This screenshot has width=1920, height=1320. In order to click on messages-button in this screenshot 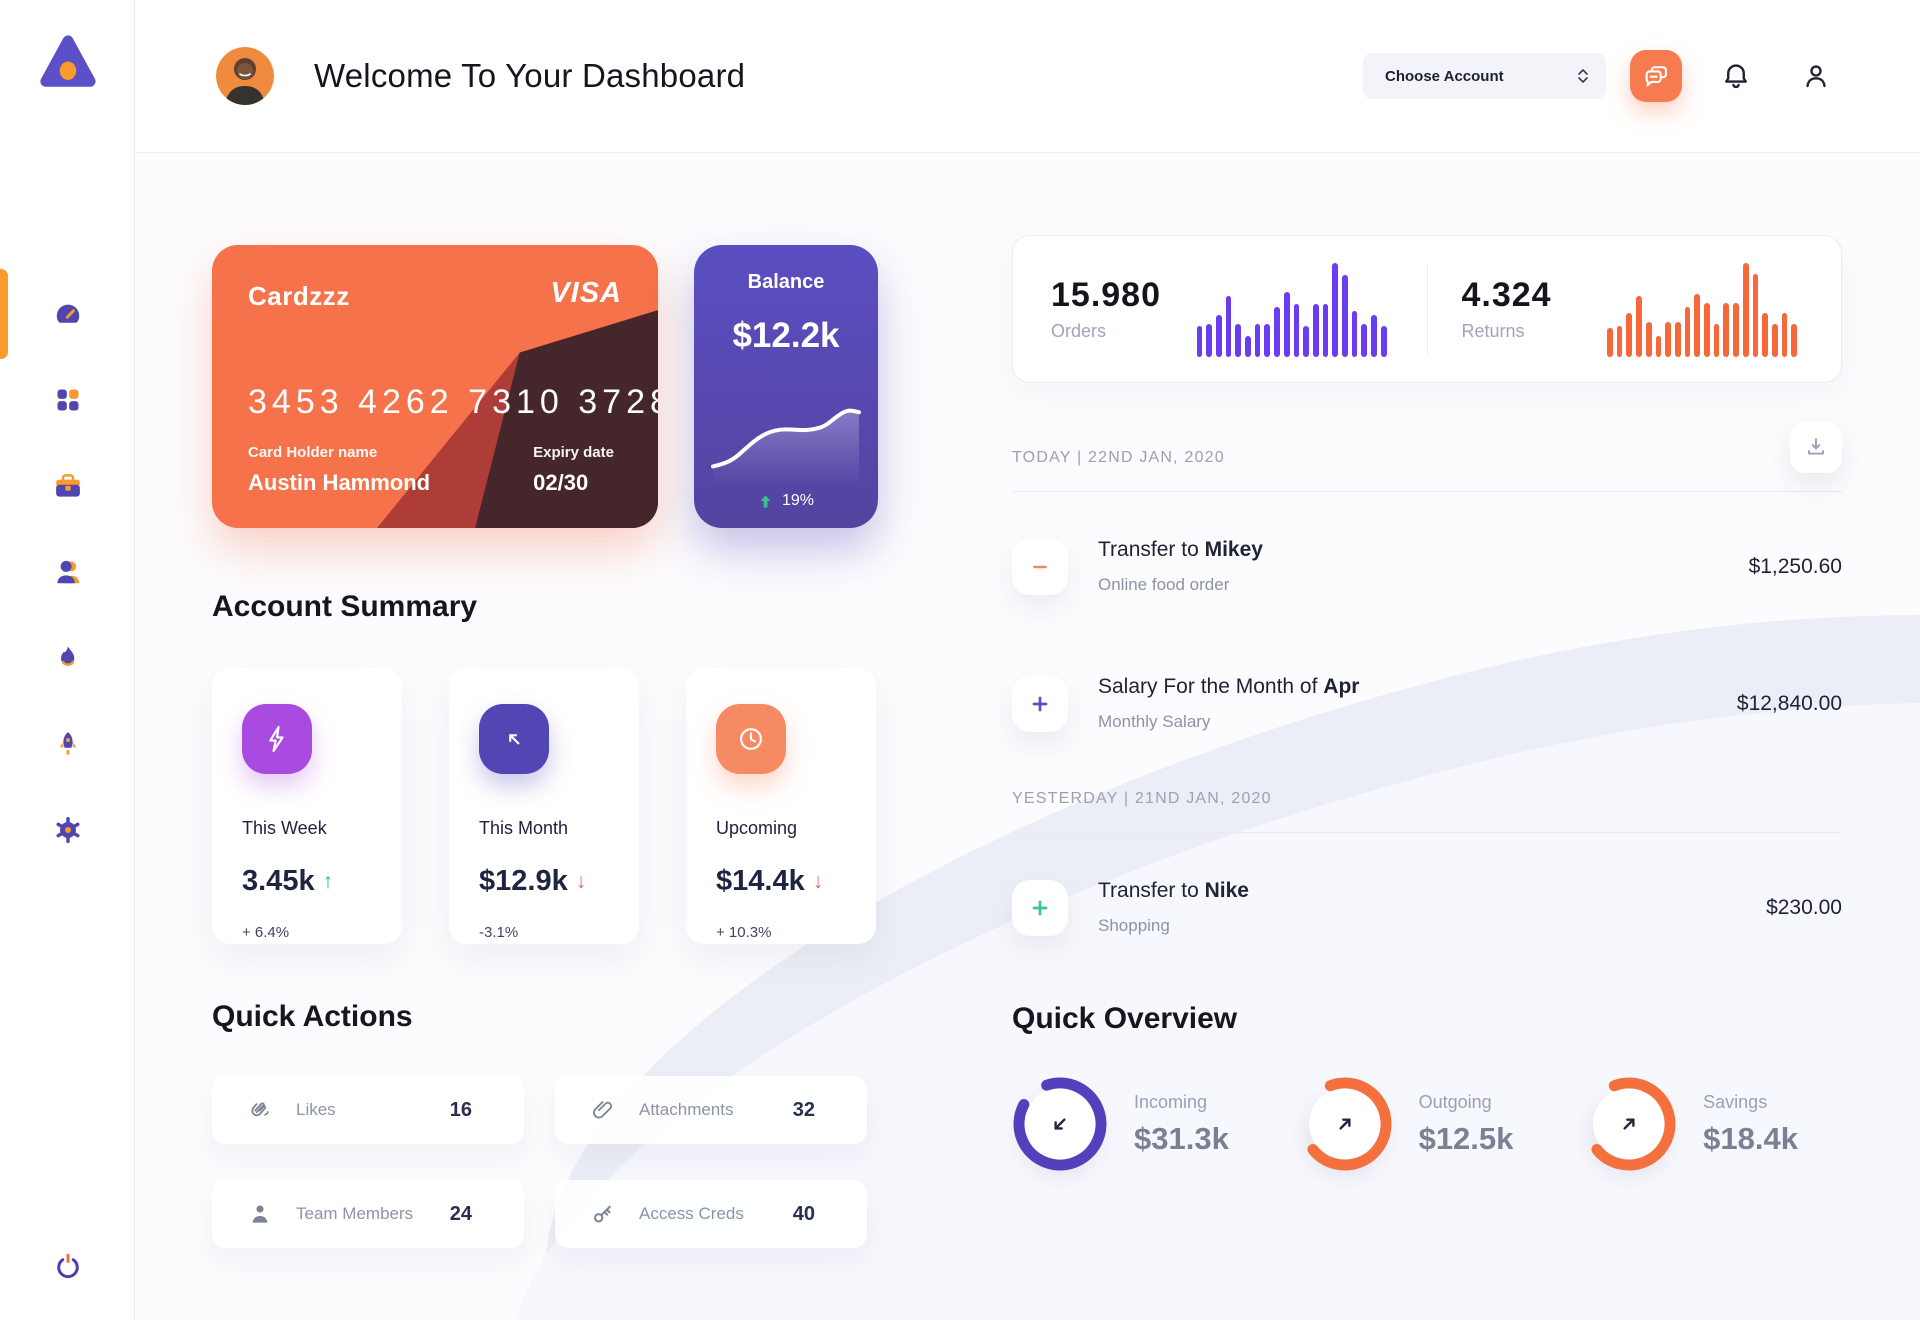, I will do `click(1656, 76)`.